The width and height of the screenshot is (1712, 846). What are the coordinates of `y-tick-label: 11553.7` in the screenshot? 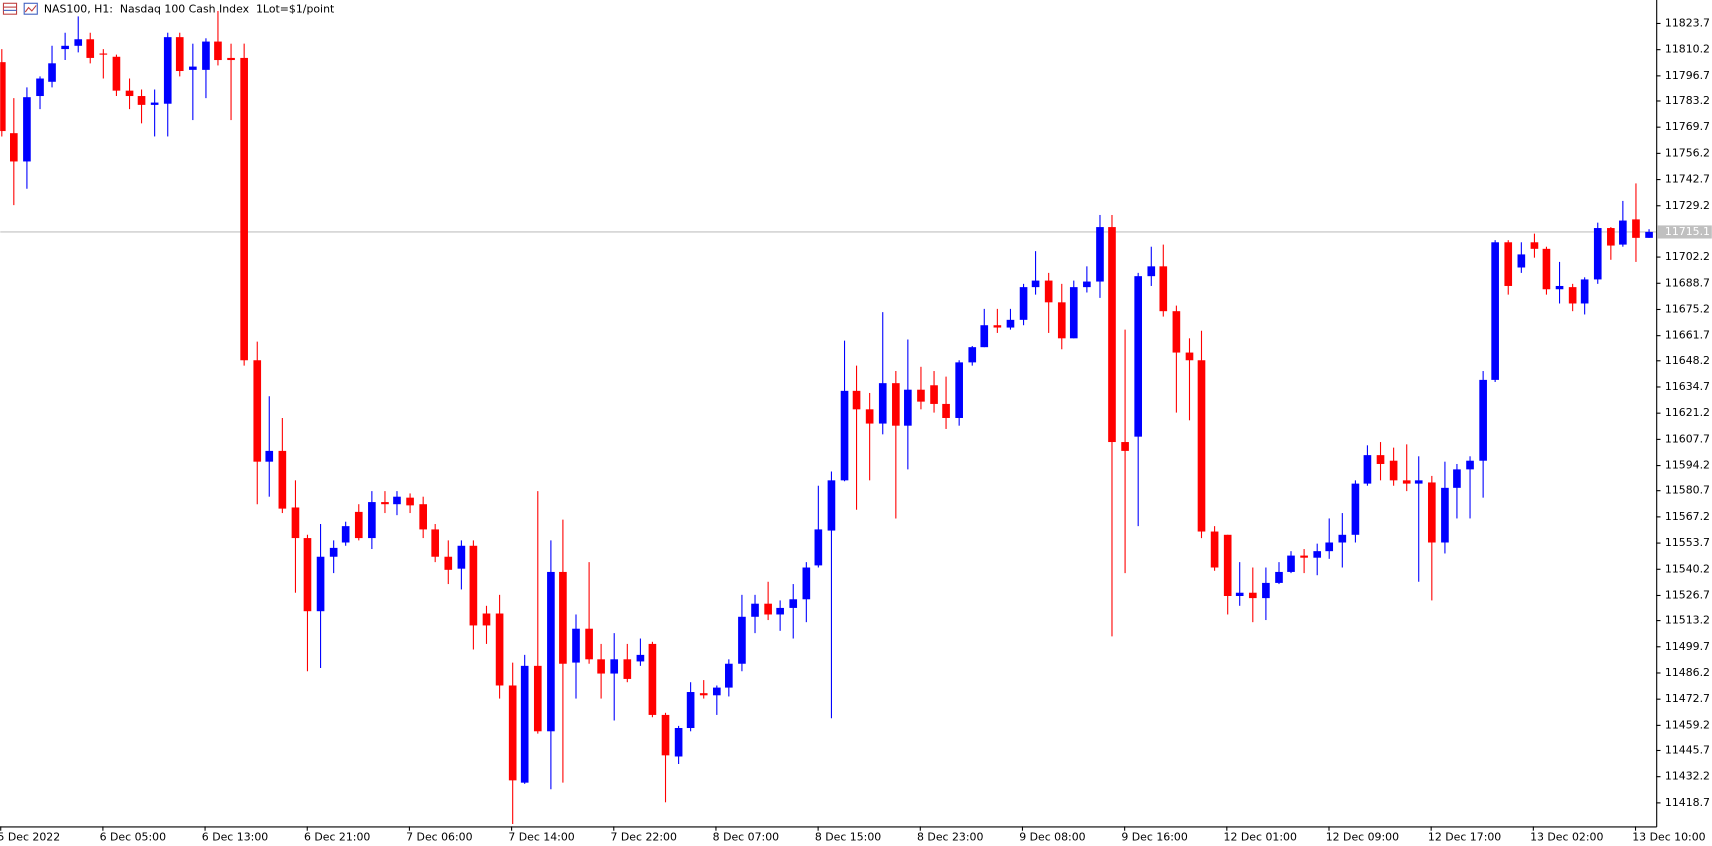 It's located at (1687, 542).